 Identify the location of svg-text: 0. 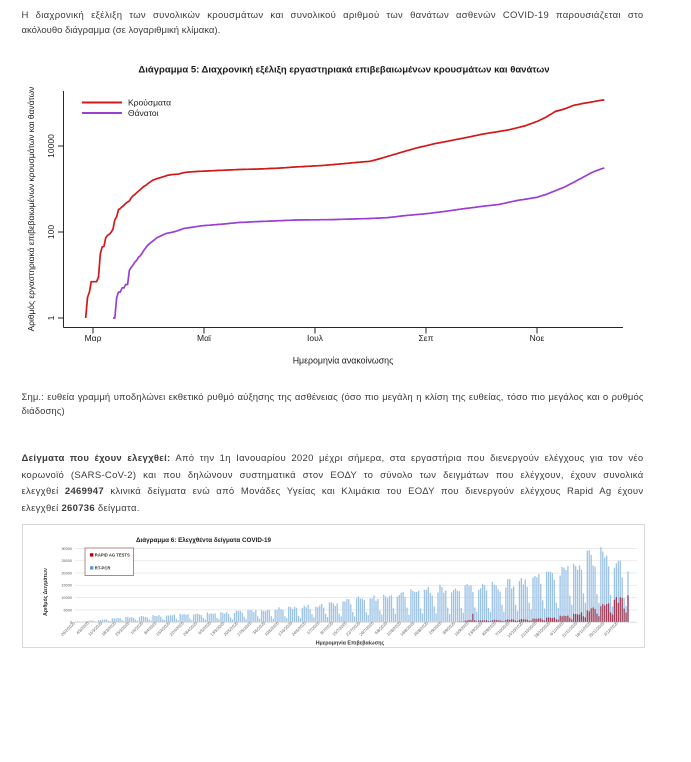
(71, 623).